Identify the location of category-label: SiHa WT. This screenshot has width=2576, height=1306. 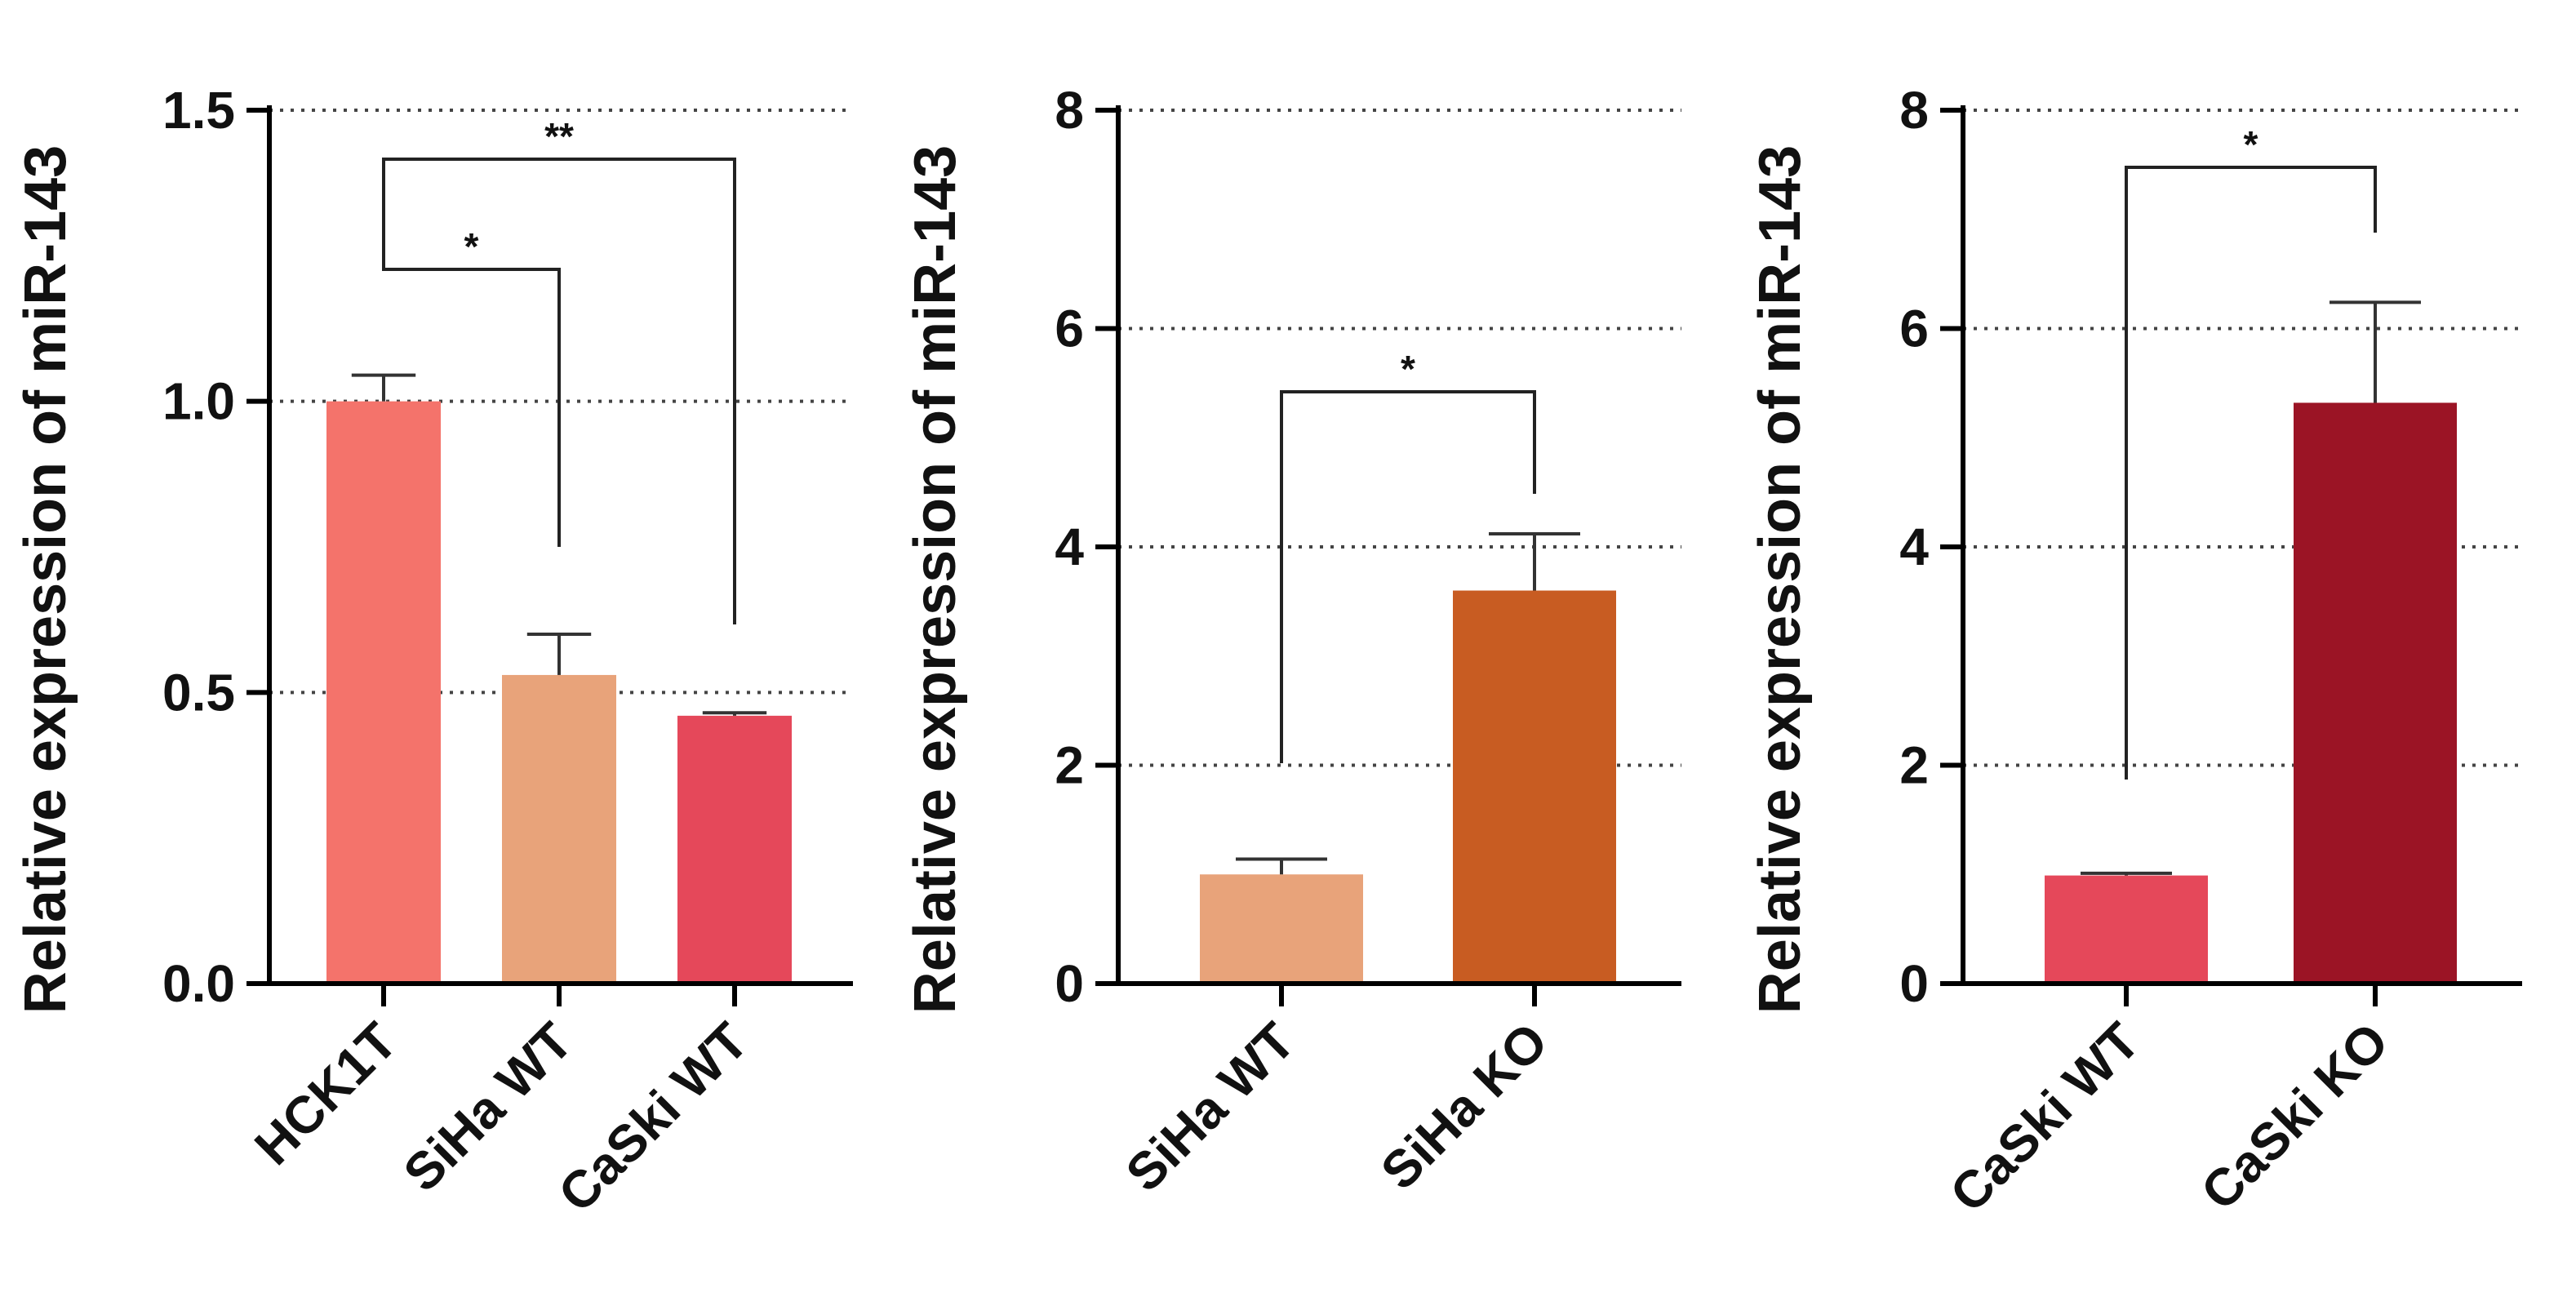
(1209, 1106).